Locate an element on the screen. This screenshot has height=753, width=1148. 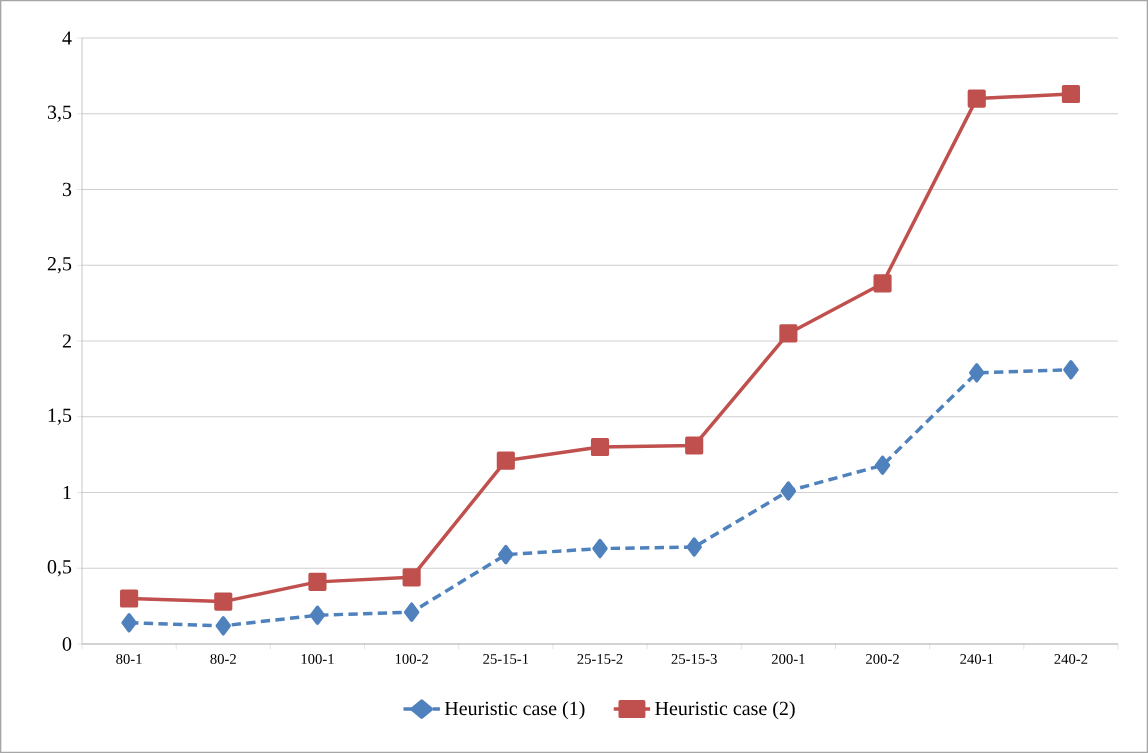
y-tick-label: 0,5 is located at coordinates (59, 568).